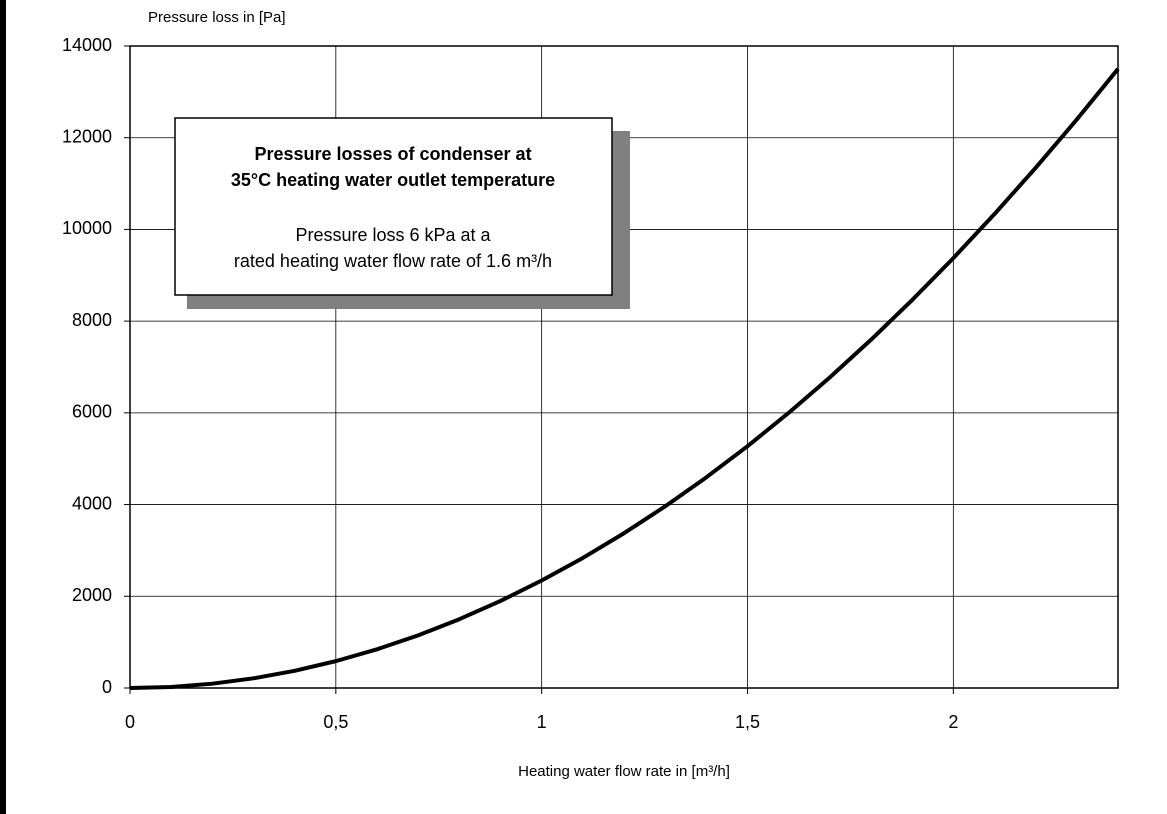  What do you see at coordinates (953, 722) in the screenshot?
I see `x-tick-label: 2` at bounding box center [953, 722].